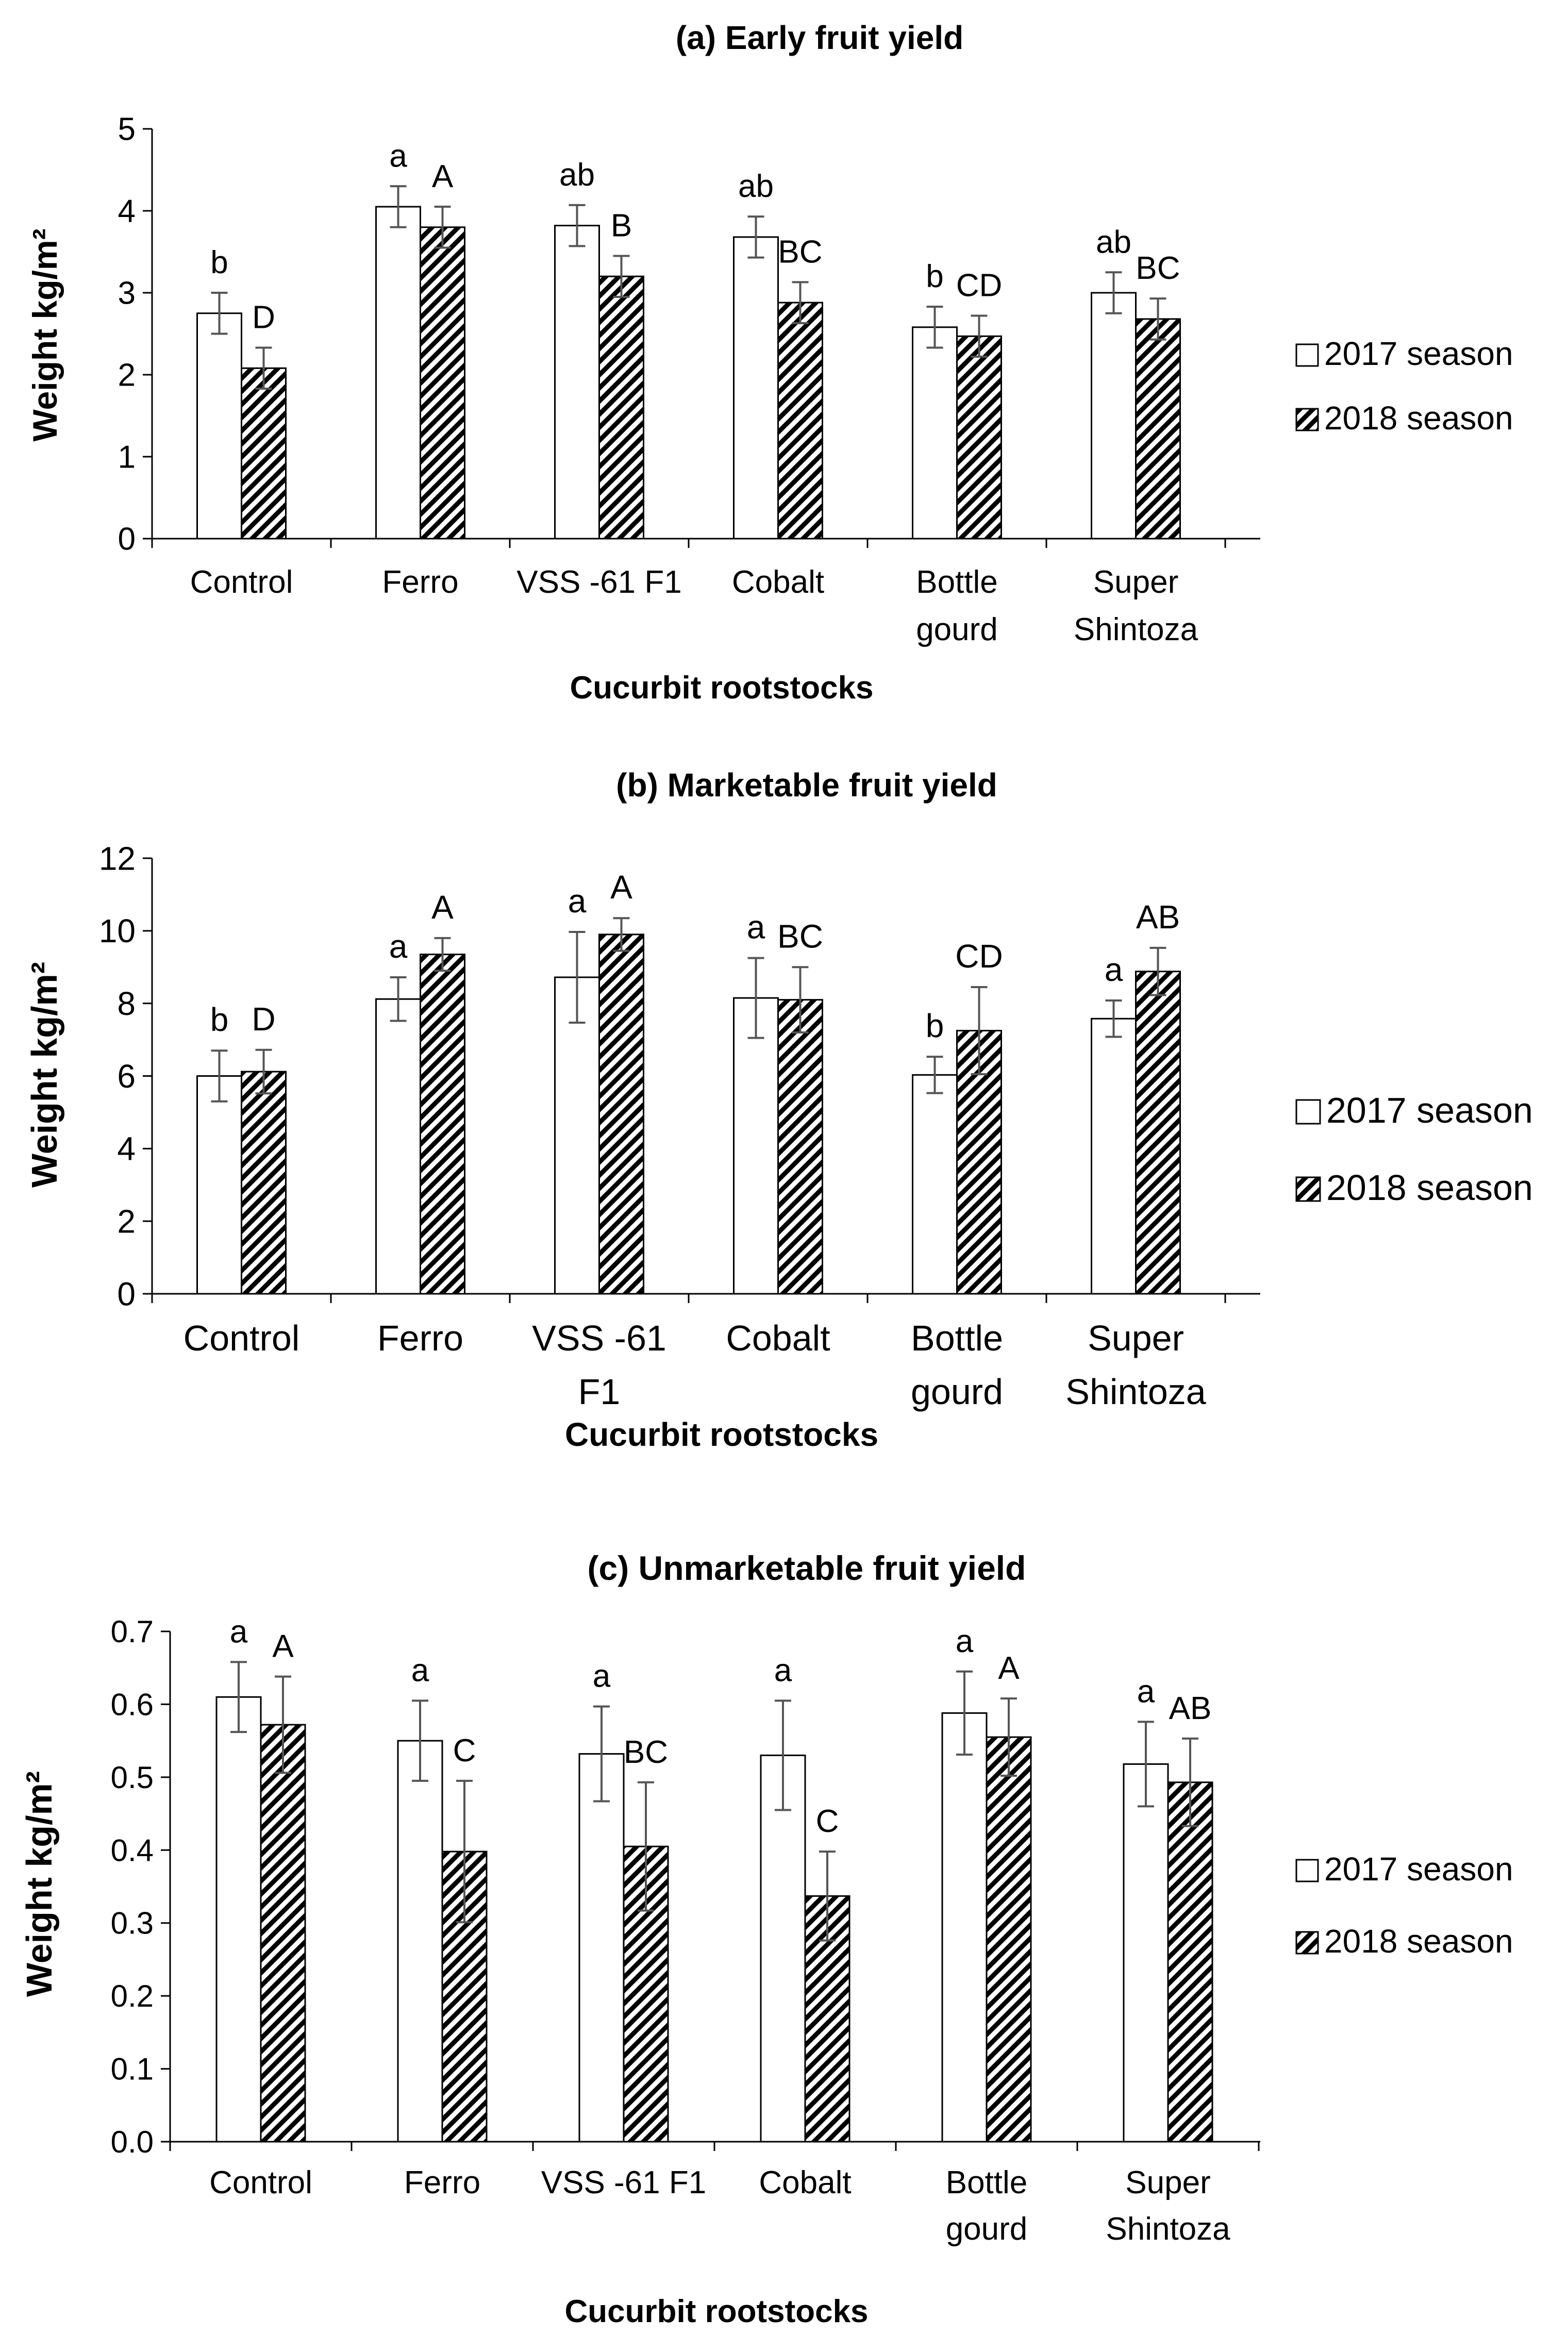 This screenshot has height=2335, width=1568. Describe the element at coordinates (127, 539) in the screenshot. I see `y-tick-label: 0` at that location.